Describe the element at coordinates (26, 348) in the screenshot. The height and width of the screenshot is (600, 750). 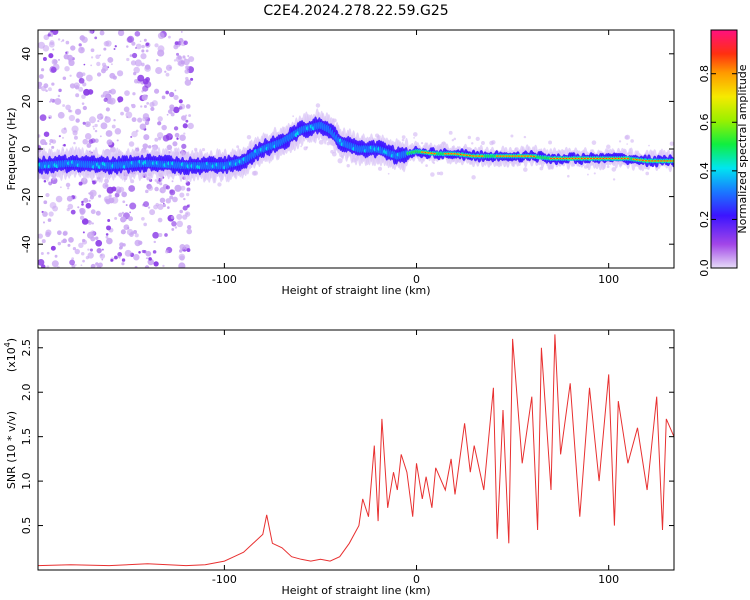
I see `snr-y-tick-label: 2.5` at that location.